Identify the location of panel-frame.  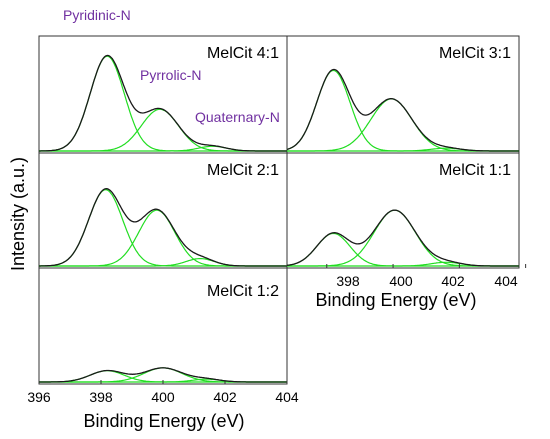
(403, 210).